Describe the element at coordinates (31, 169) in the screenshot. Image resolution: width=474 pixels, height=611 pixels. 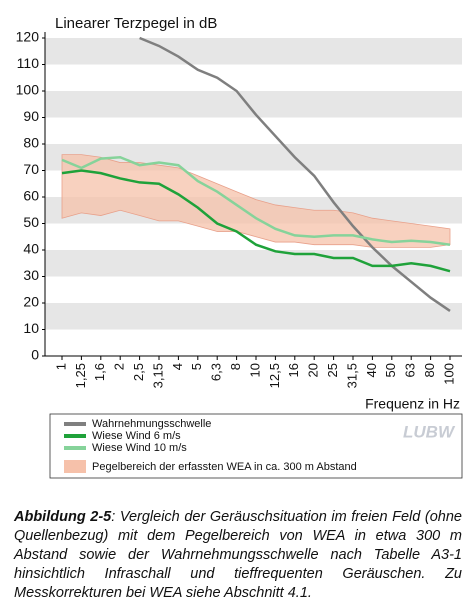
I see `y-tick-label: 70` at that location.